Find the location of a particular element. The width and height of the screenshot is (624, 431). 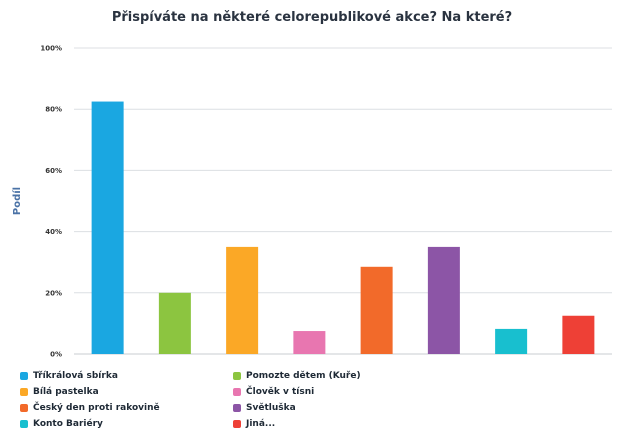

y-axis-ticks: 0% 20% 40% 60% 80% 100% is located at coordinates (51, 202).